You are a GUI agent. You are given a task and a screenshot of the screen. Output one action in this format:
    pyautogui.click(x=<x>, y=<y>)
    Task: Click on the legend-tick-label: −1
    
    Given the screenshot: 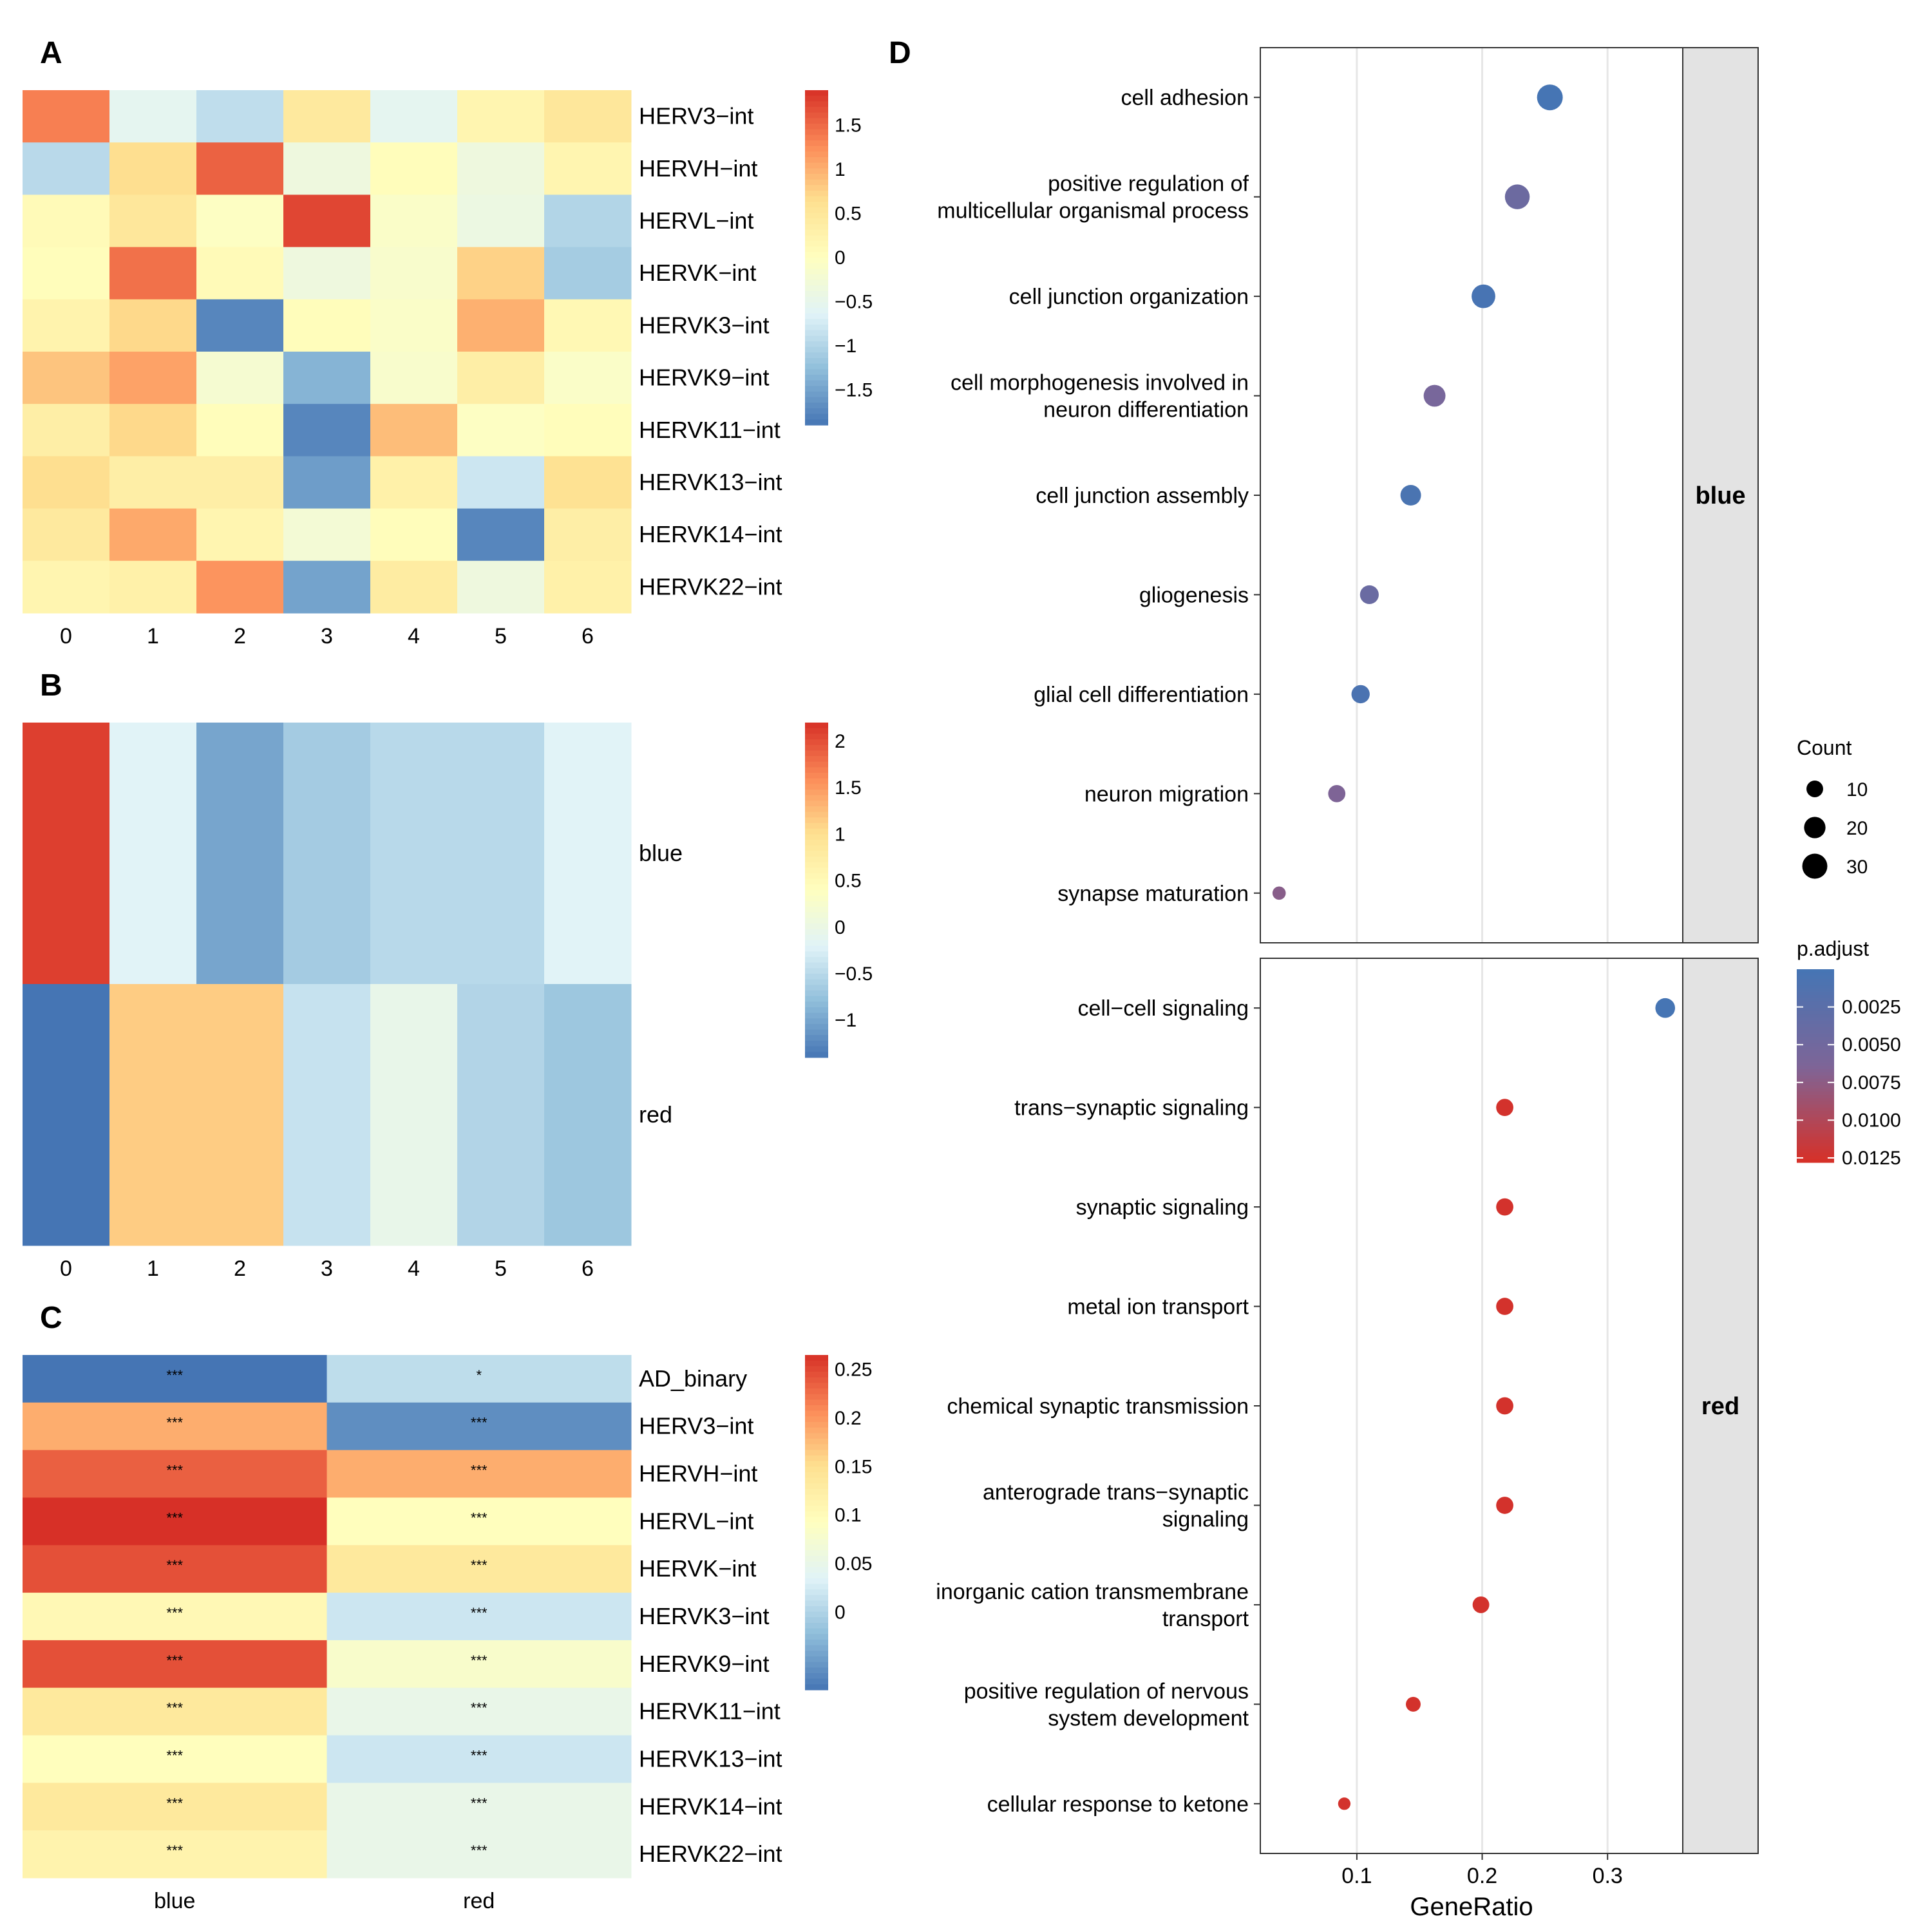 What is the action you would take?
    pyautogui.click(x=846, y=1020)
    